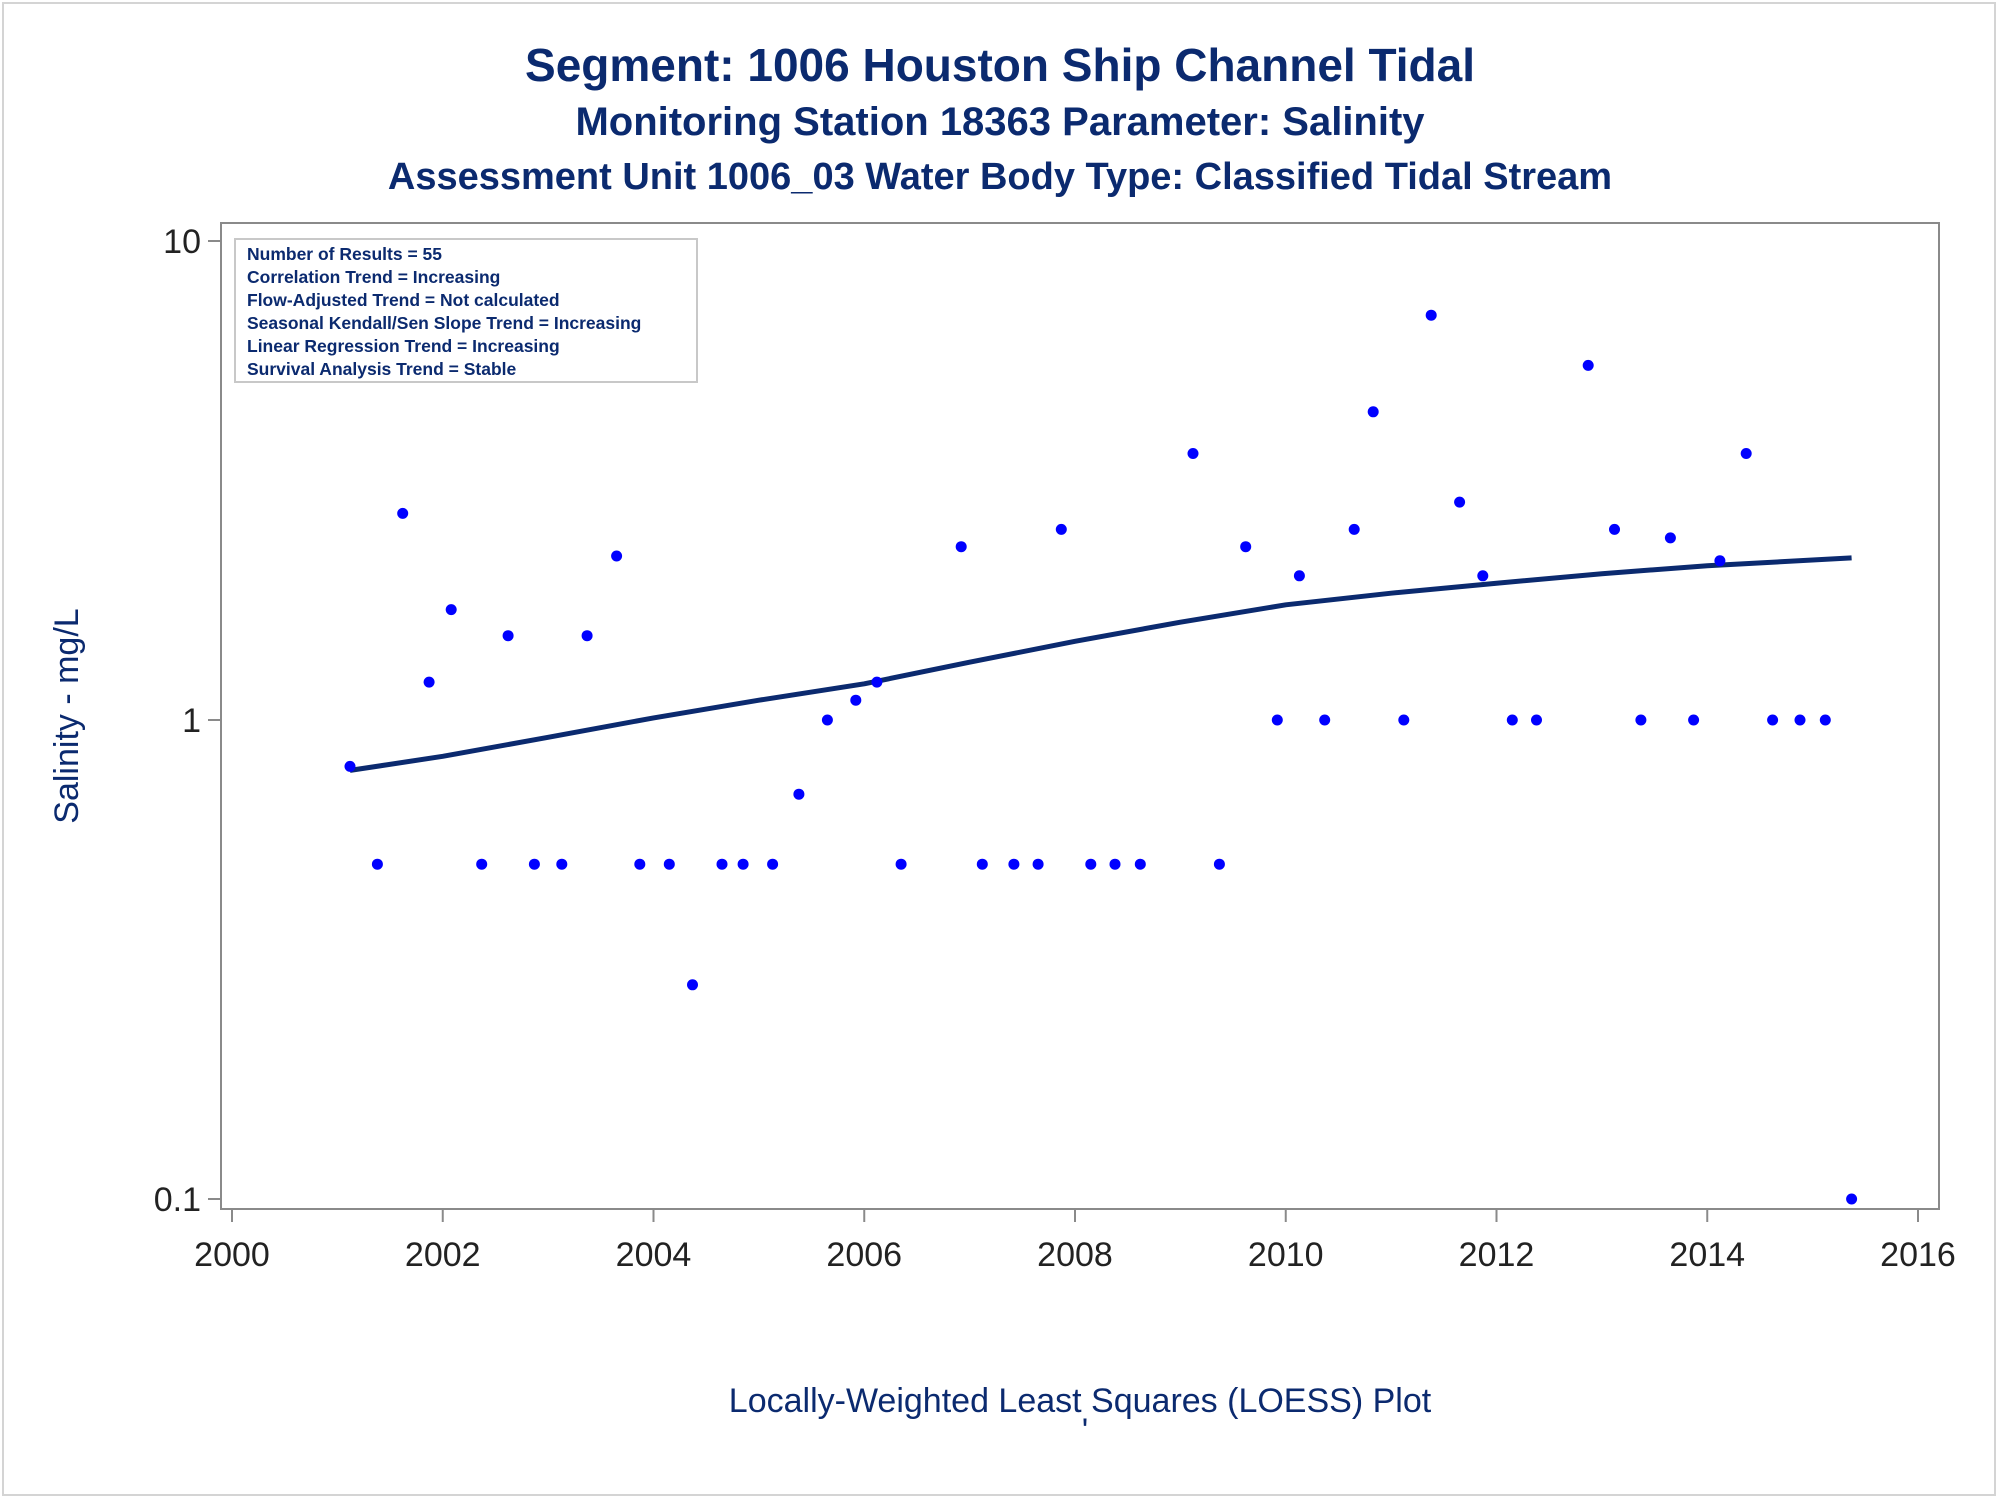  I want to click on y-tick-label: 10, so click(182, 242).